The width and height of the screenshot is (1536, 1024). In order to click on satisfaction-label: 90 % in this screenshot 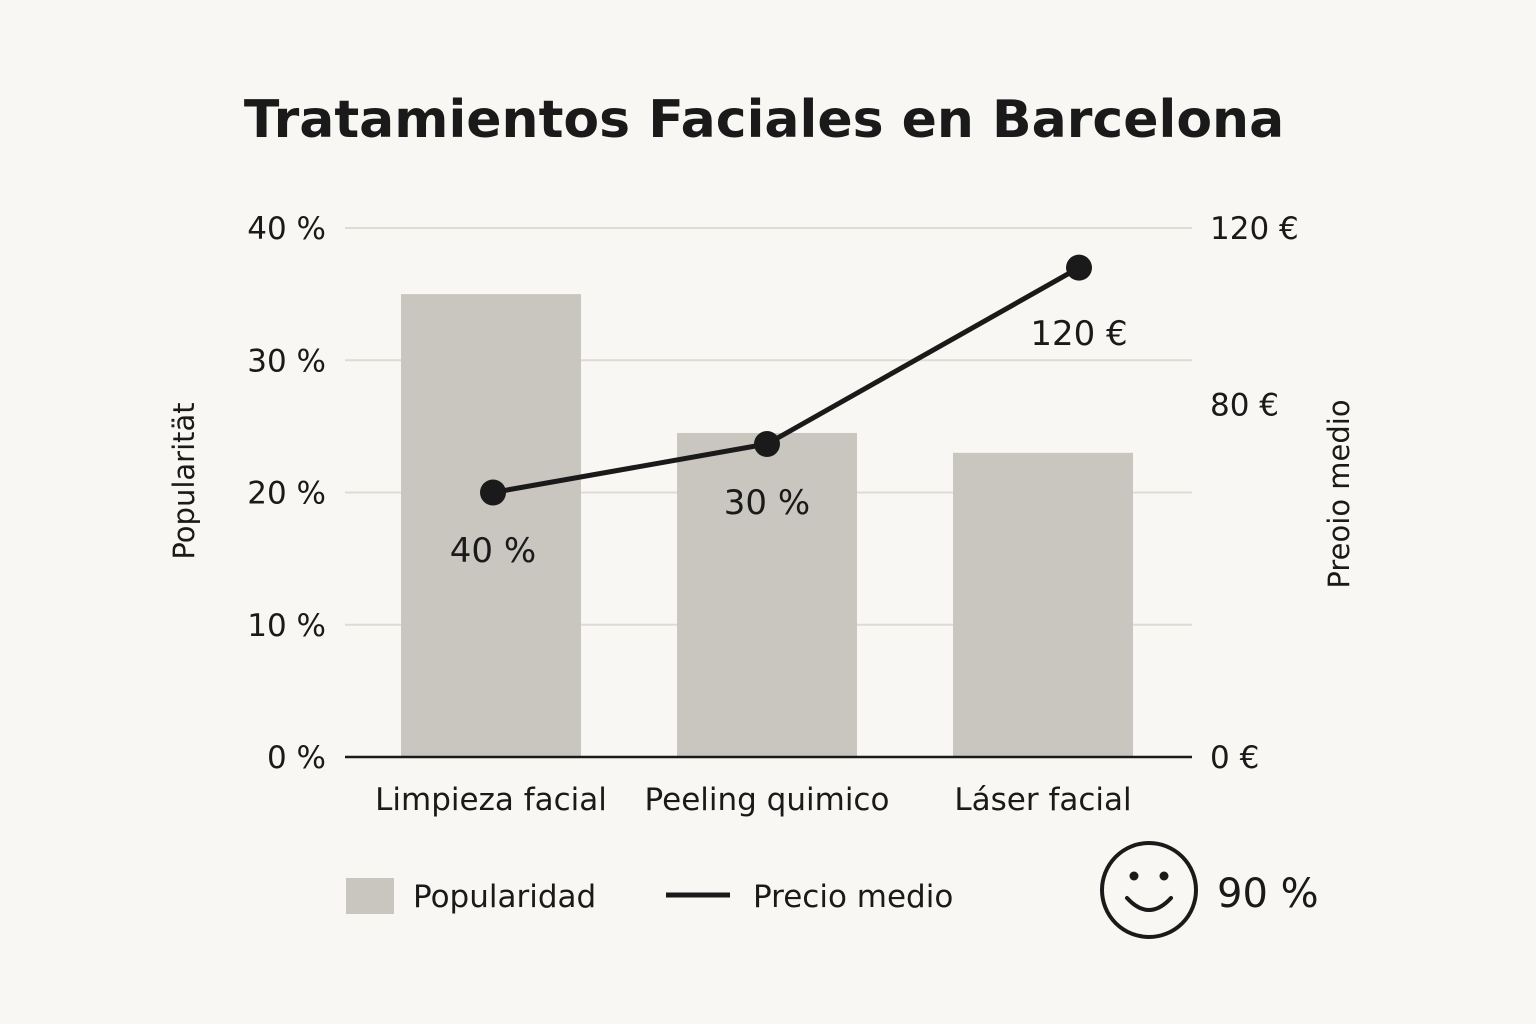, I will do `click(1268, 894)`.